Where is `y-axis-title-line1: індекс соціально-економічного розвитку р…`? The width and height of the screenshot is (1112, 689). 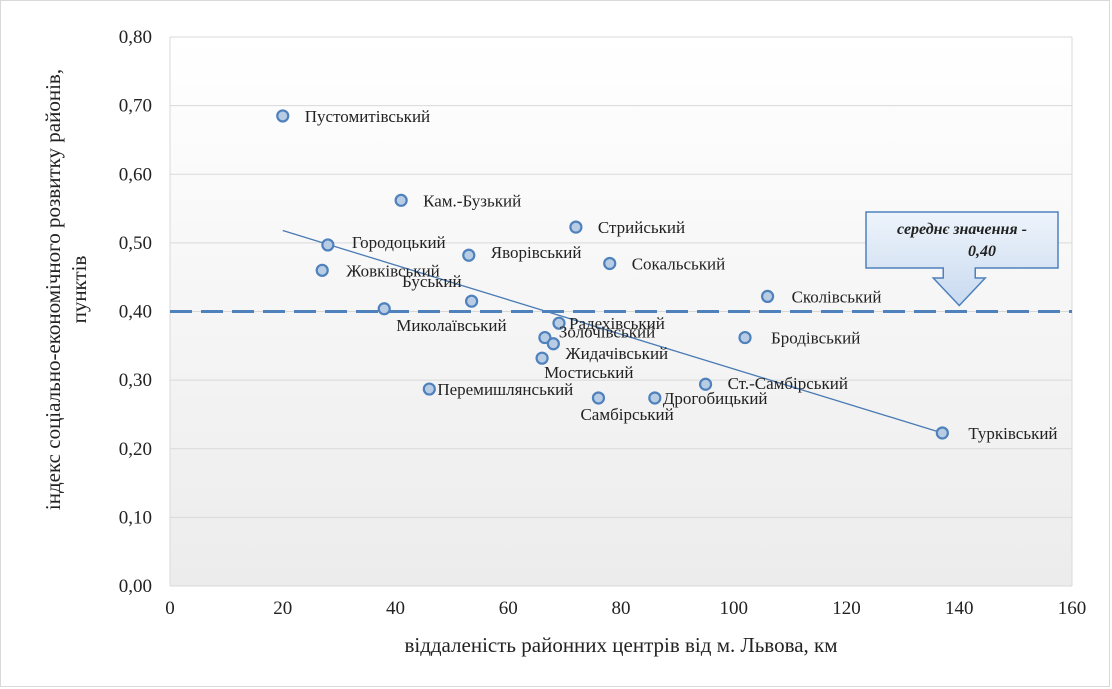 y-axis-title-line1: індекс соціально-економічного розвитку р… is located at coordinates (53, 289).